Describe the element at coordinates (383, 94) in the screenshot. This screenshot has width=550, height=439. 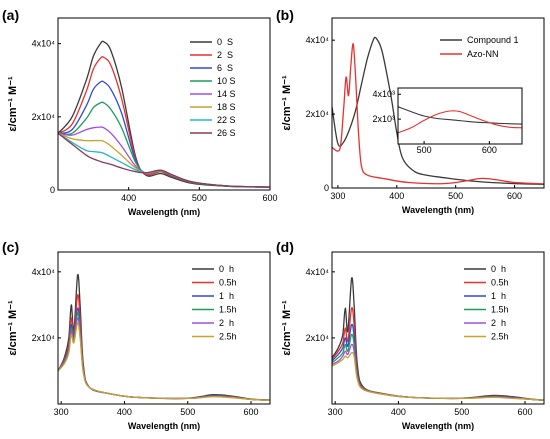
I see `y-tick-label: 4x10³` at that location.